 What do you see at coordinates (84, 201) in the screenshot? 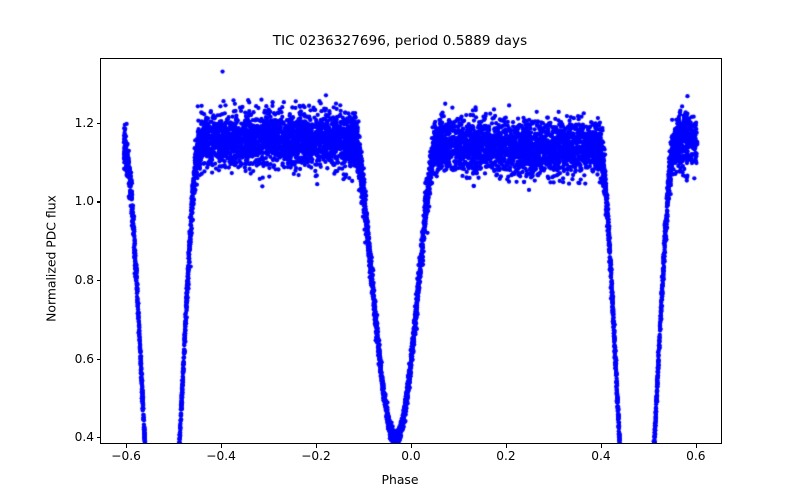
I see `y-tick-label: 1.0` at bounding box center [84, 201].